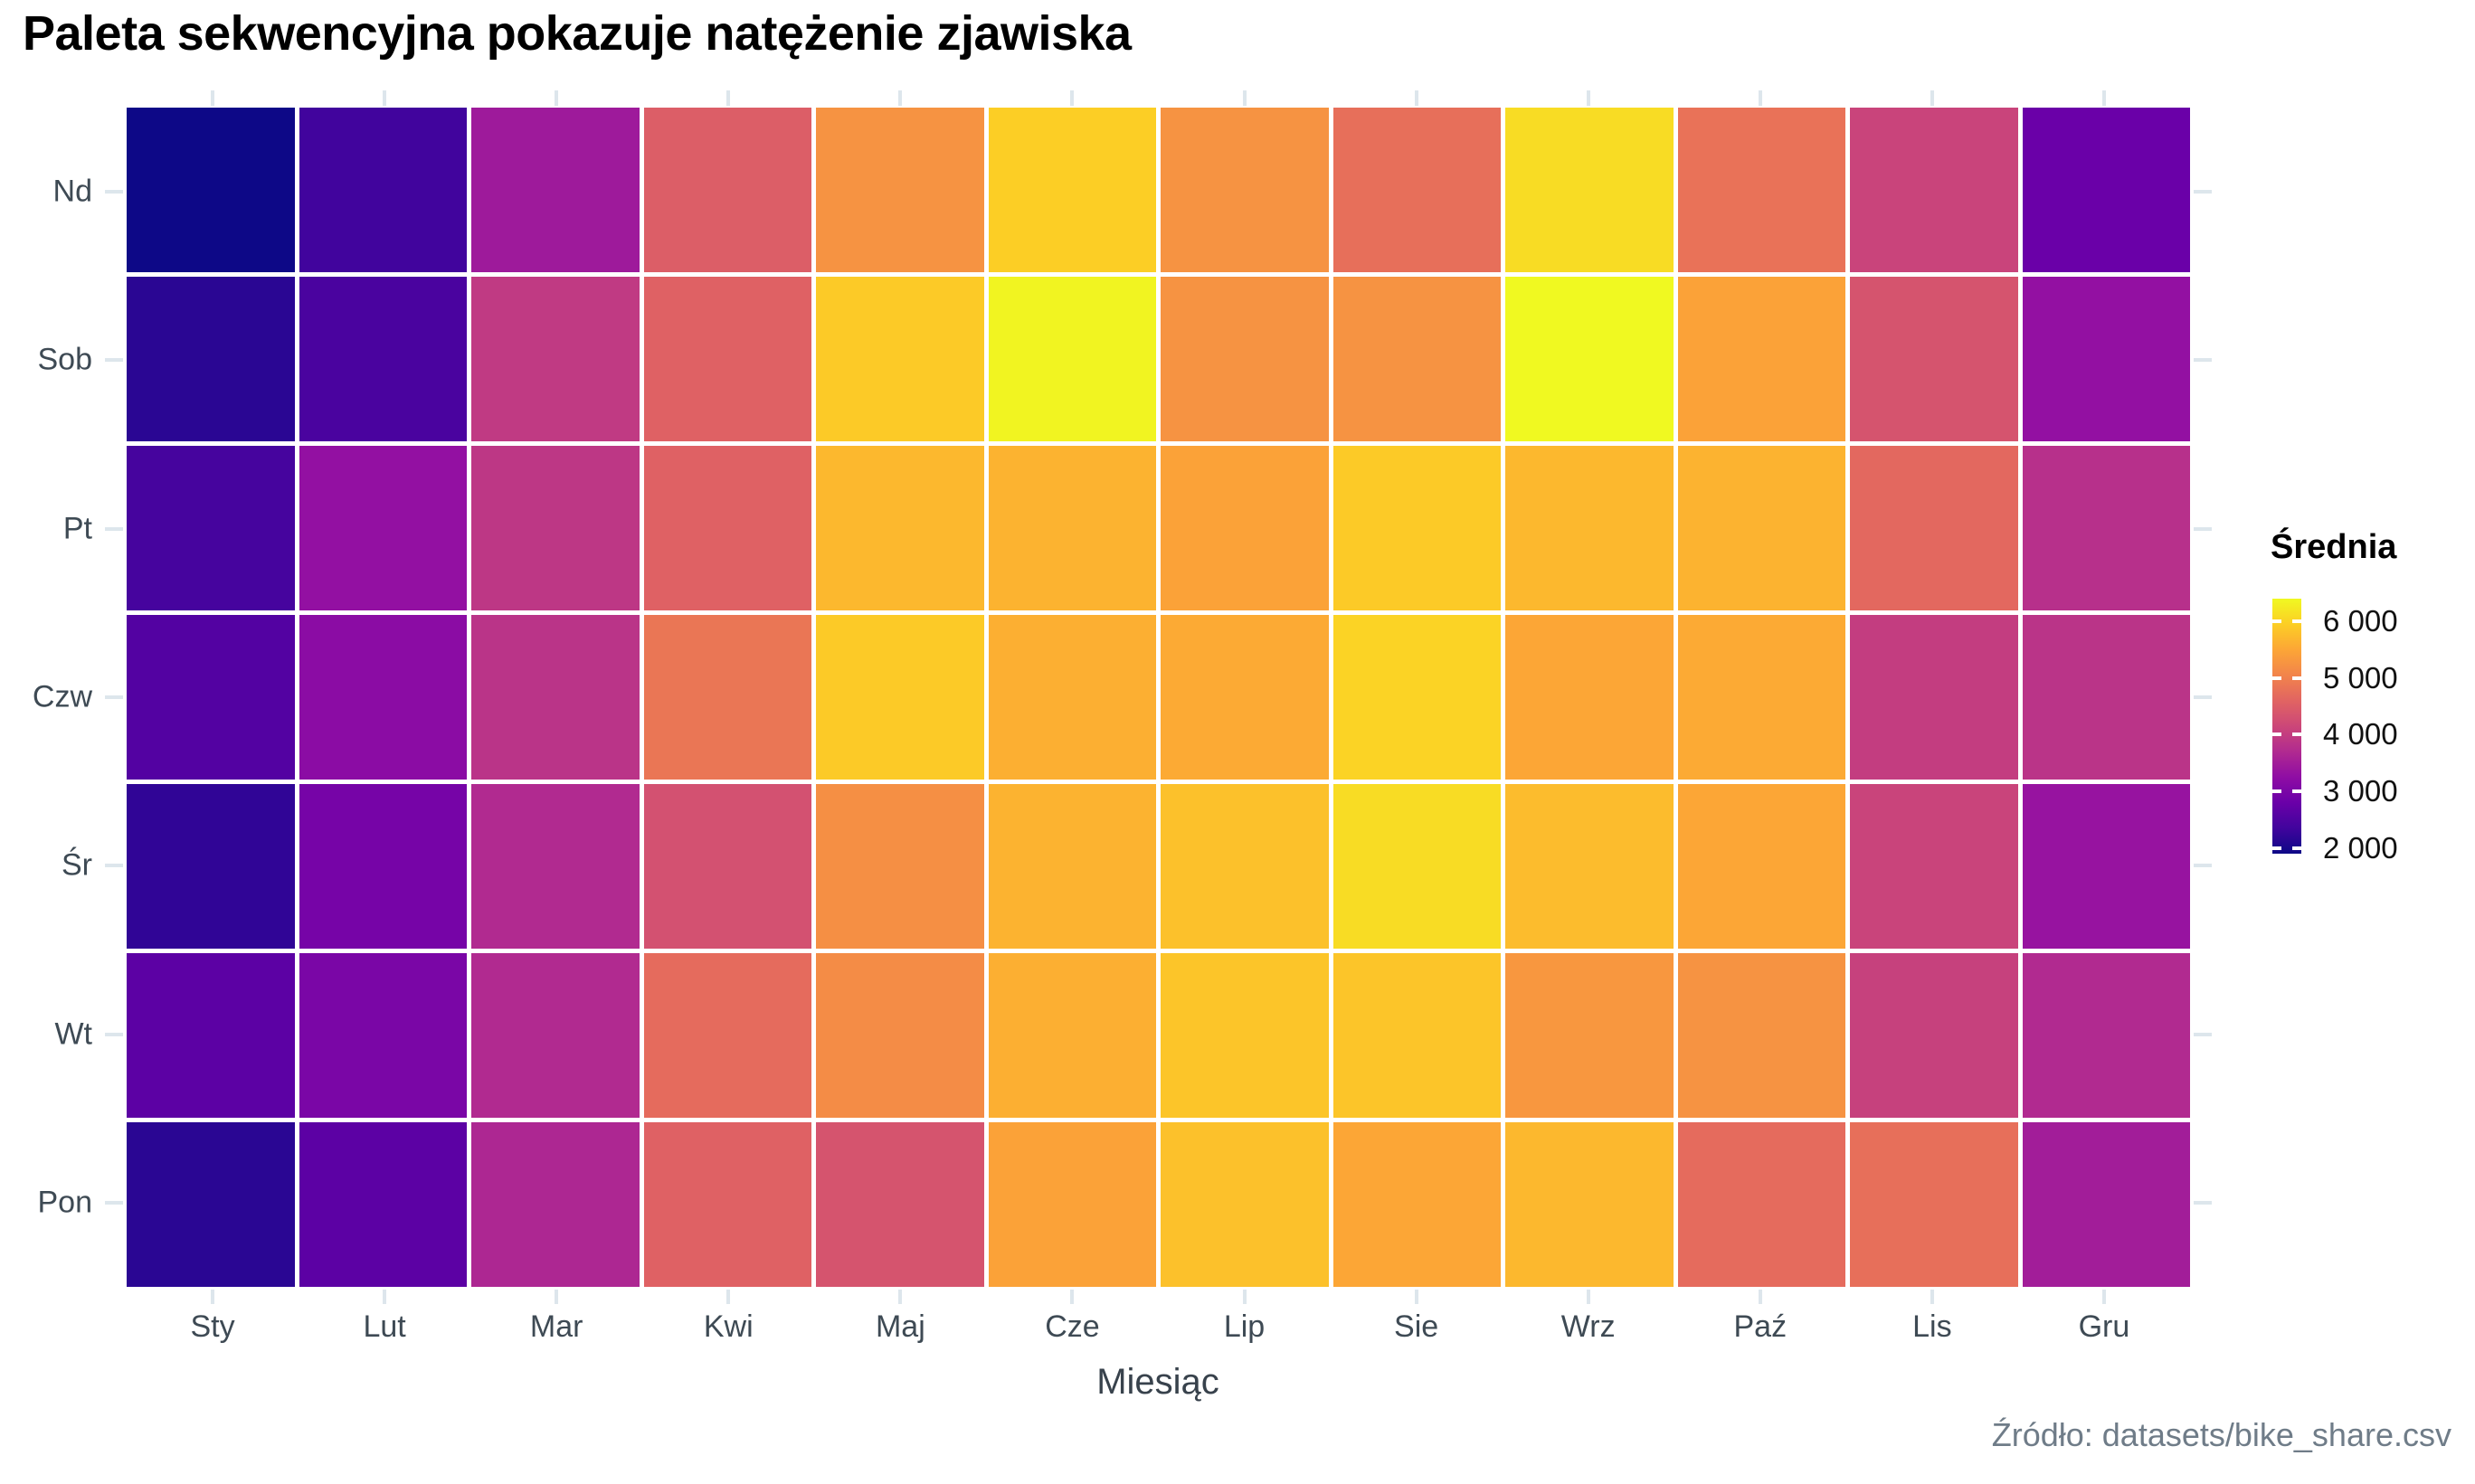  Describe the element at coordinates (1589, 1204) in the screenshot. I see `heatmap-cell-Pon-Wrz` at that location.